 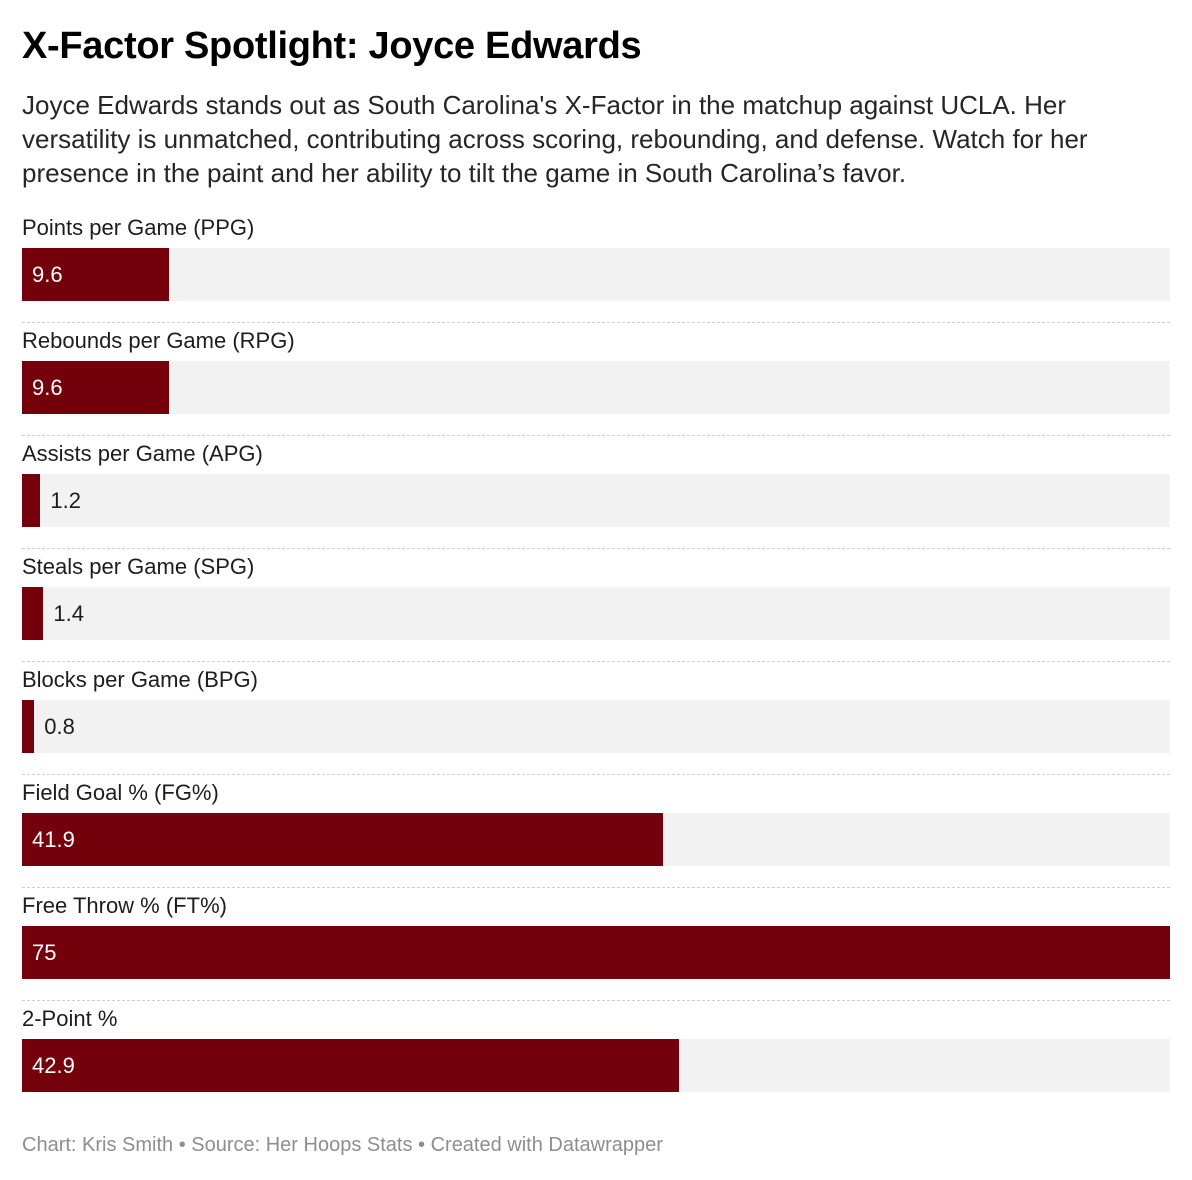 I want to click on bar-row: Blocks per Game (BPG) 0.8, so click(x=596, y=718).